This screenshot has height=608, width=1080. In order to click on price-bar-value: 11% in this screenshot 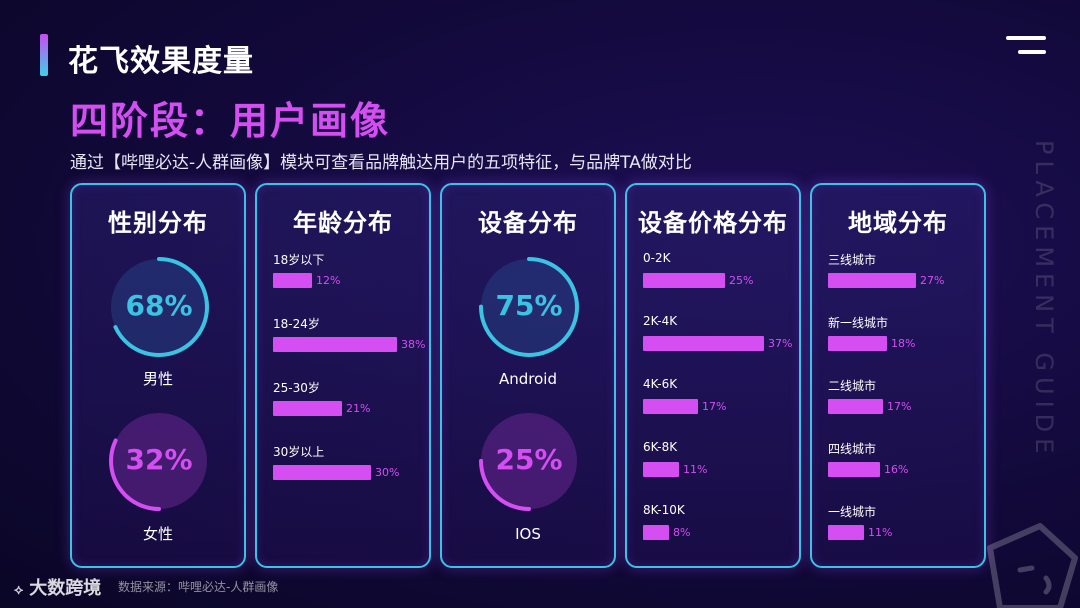, I will do `click(695, 469)`.